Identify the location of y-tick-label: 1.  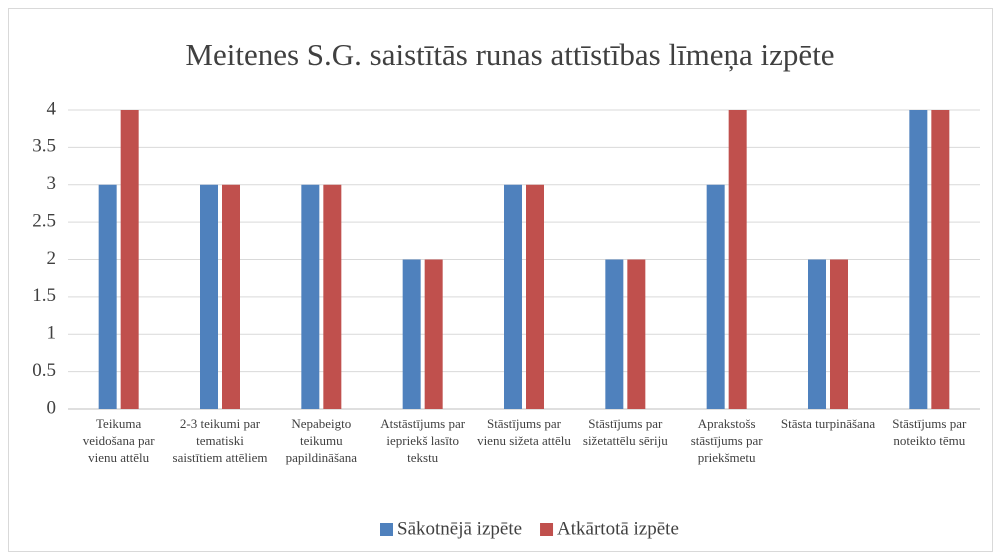
(52, 333).